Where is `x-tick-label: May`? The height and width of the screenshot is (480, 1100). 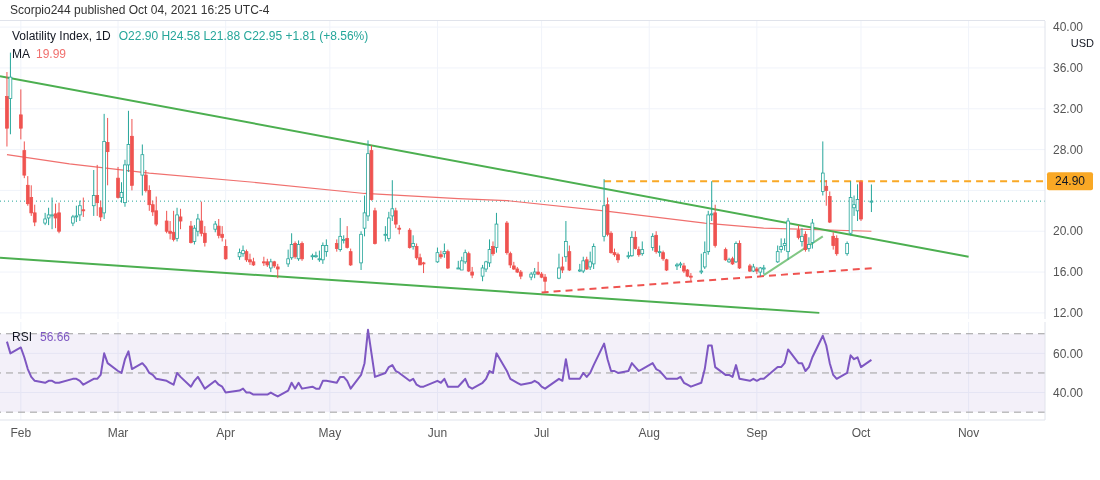 x-tick-label: May is located at coordinates (330, 432).